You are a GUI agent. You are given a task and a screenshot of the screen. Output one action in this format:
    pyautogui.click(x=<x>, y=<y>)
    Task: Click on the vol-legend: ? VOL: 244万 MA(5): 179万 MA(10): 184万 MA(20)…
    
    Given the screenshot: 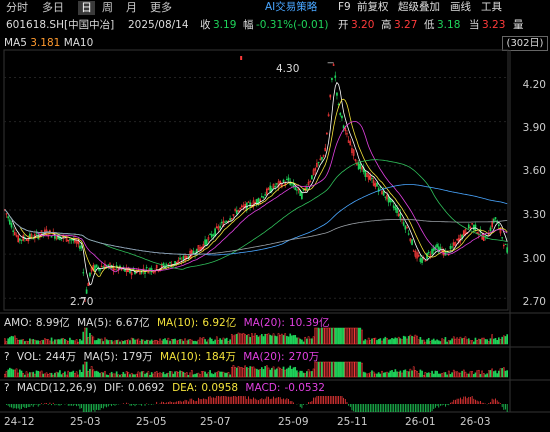 What is the action you would take?
    pyautogui.click(x=163, y=356)
    